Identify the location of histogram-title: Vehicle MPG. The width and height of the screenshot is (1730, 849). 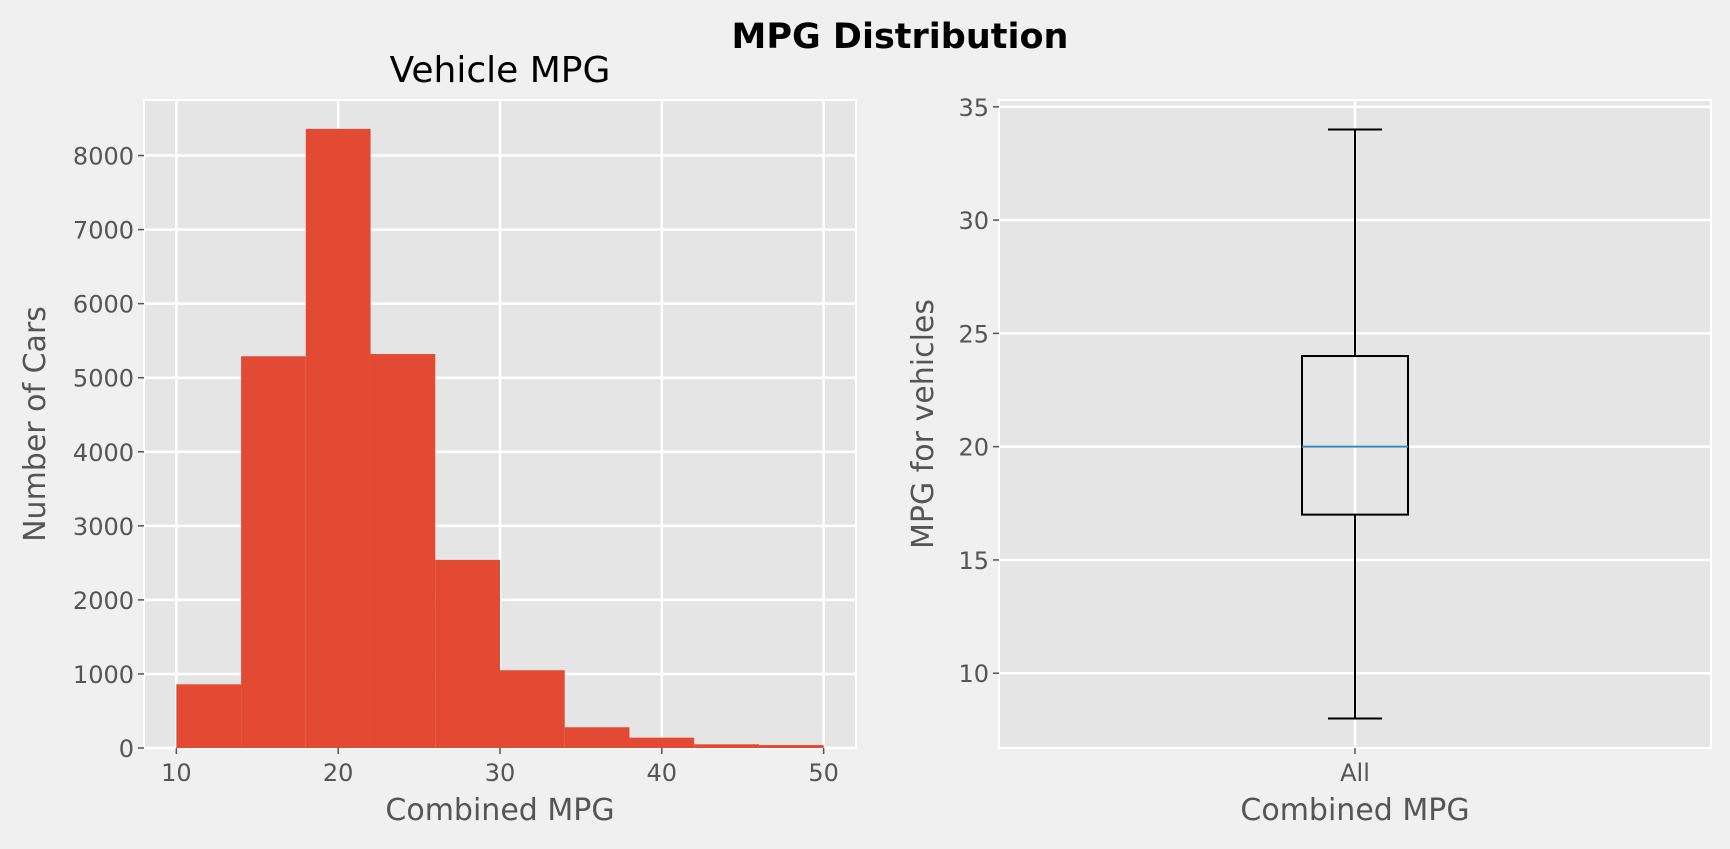
(500, 70).